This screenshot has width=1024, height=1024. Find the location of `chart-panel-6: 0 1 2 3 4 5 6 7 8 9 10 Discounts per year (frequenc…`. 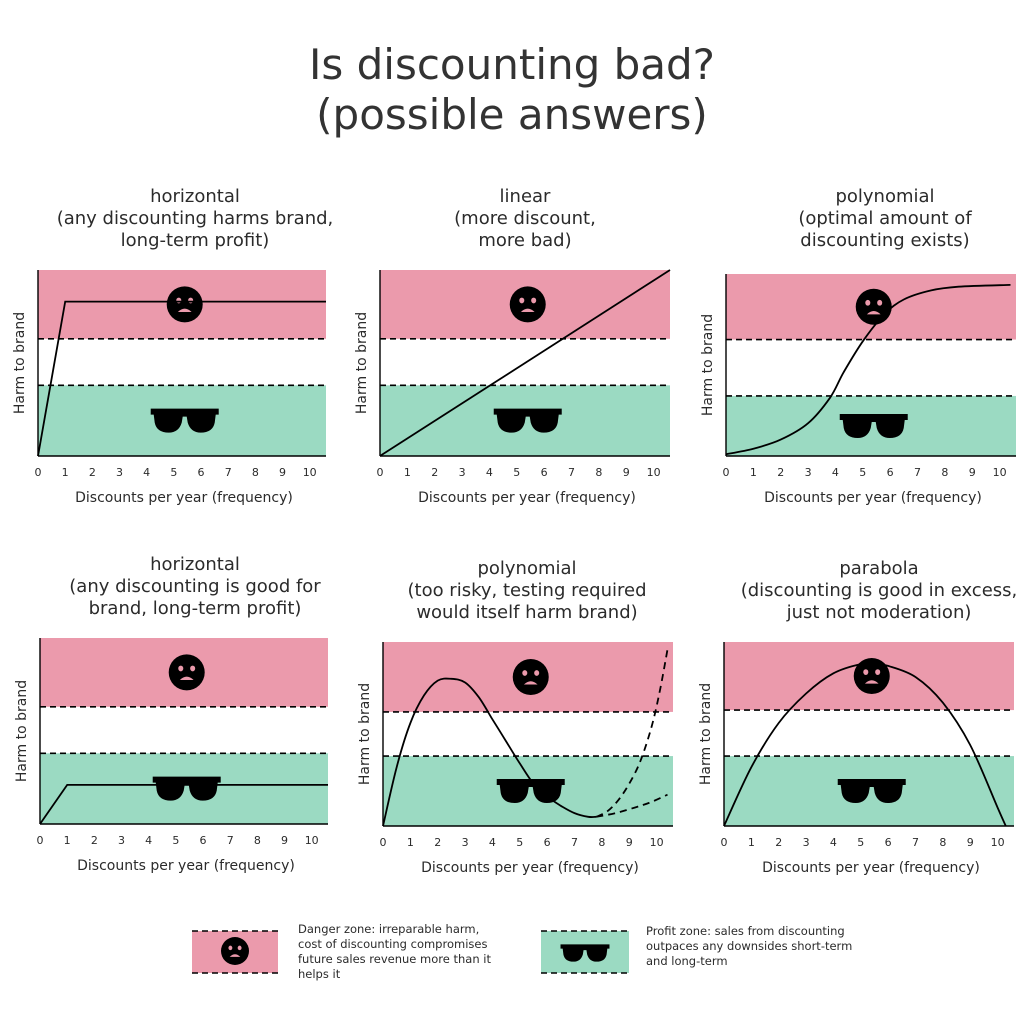

chart-panel-6: 0 1 2 3 4 5 6 7 8 9 10 Discounts per year (frequenc… is located at coordinates (856, 759).